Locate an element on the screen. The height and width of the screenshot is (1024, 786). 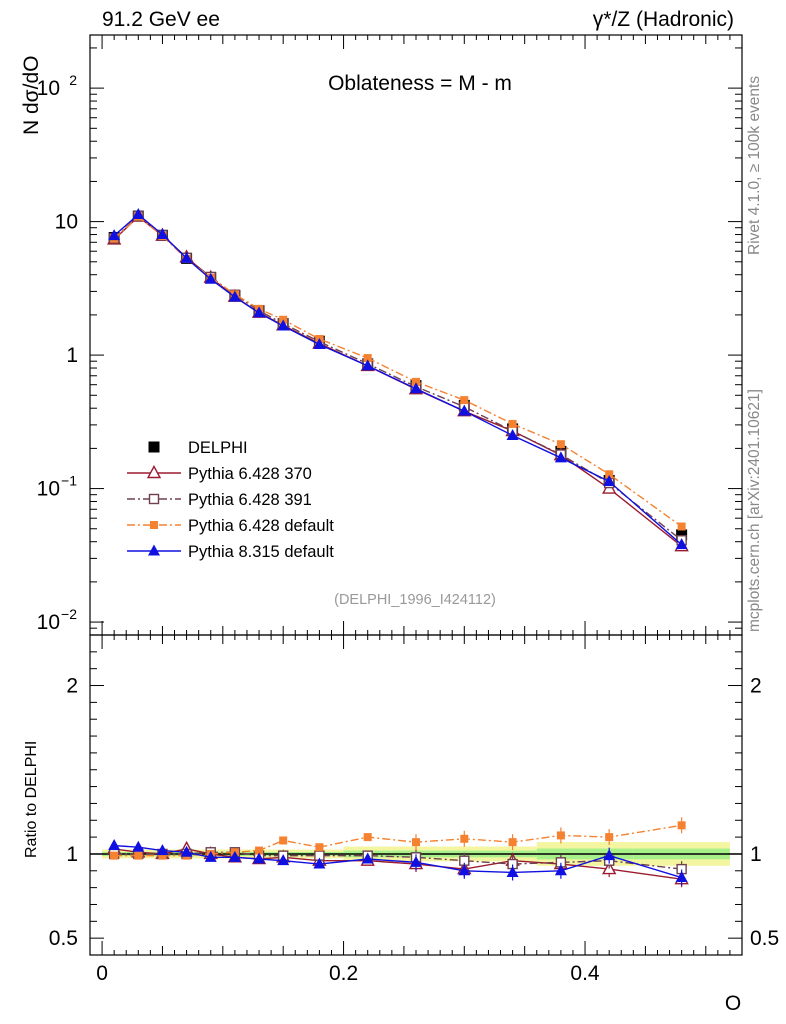
legend-item: Pythia 6.428 default is located at coordinates (230, 526).